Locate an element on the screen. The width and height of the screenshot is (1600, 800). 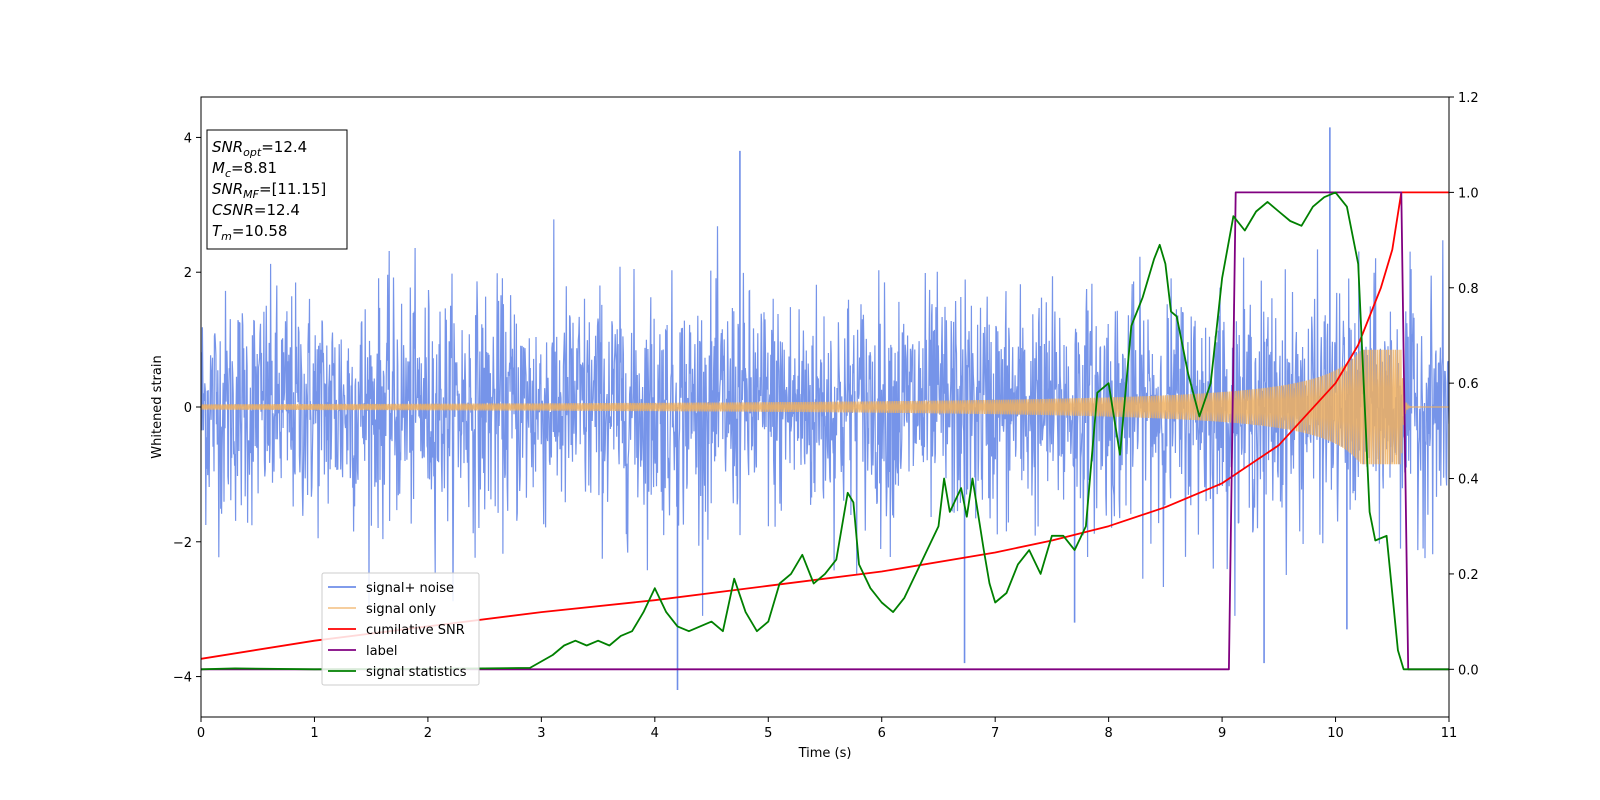
x-tick-label: 11 is located at coordinates (1449, 733).